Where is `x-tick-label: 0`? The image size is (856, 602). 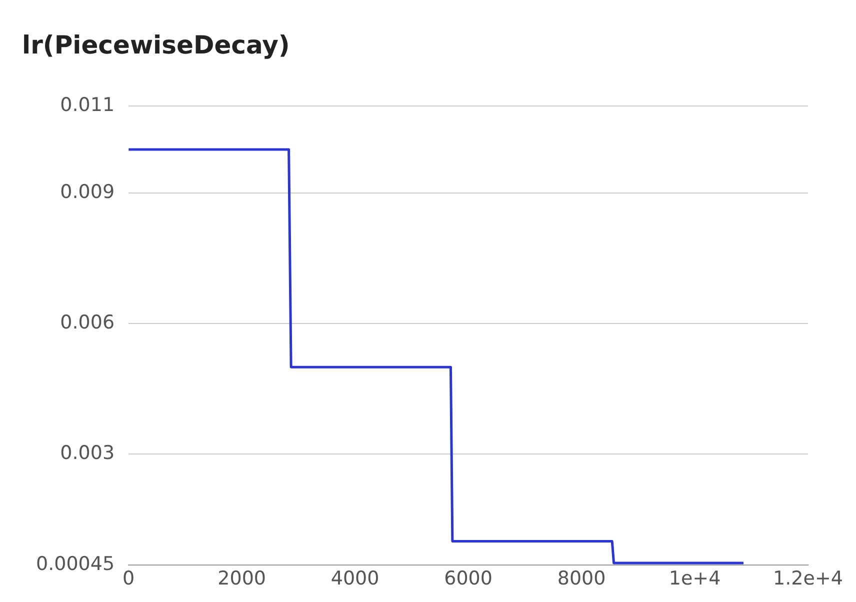
x-tick-label: 0 is located at coordinates (128, 579).